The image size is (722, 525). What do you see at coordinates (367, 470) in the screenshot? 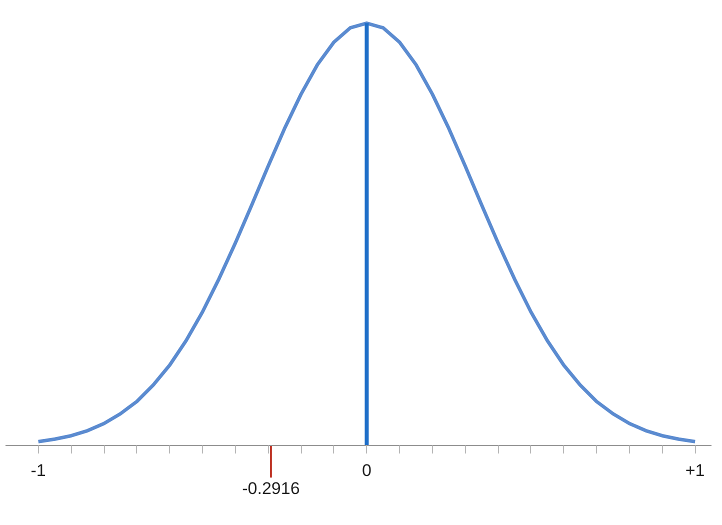
I see `x-tick-label: 0` at bounding box center [367, 470].